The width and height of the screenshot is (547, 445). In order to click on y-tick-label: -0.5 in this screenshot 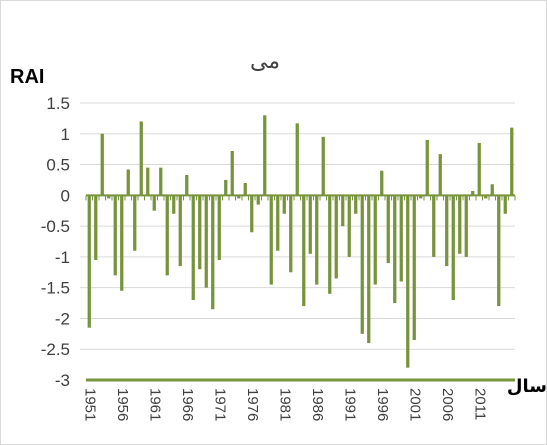, I will do `click(55, 226)`.